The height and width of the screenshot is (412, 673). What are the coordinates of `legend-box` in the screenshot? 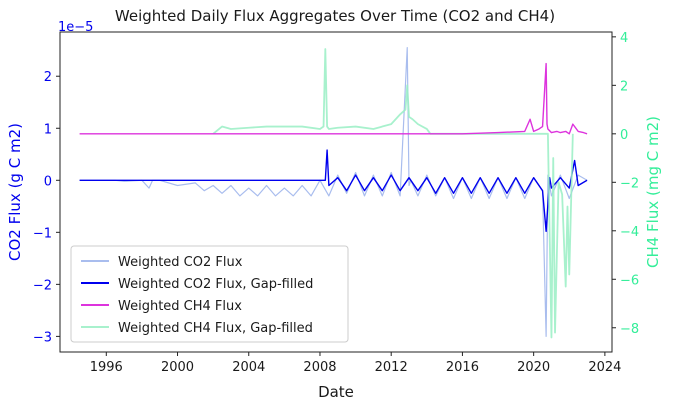 It's located at (209, 294).